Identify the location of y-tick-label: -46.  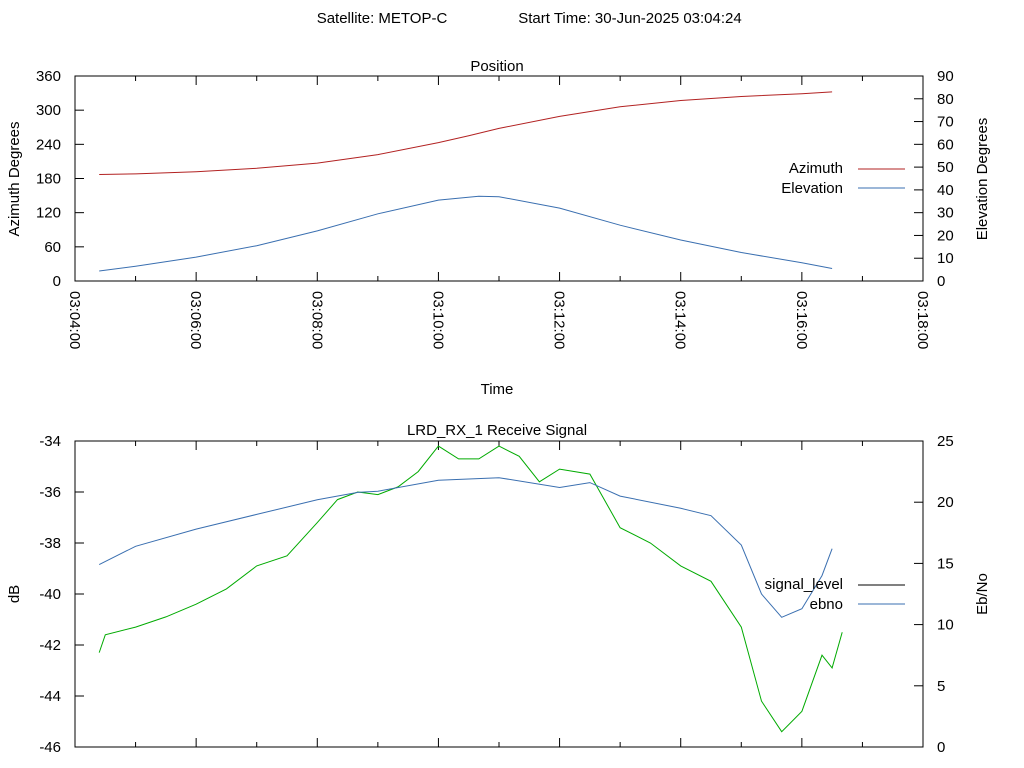
(50, 747).